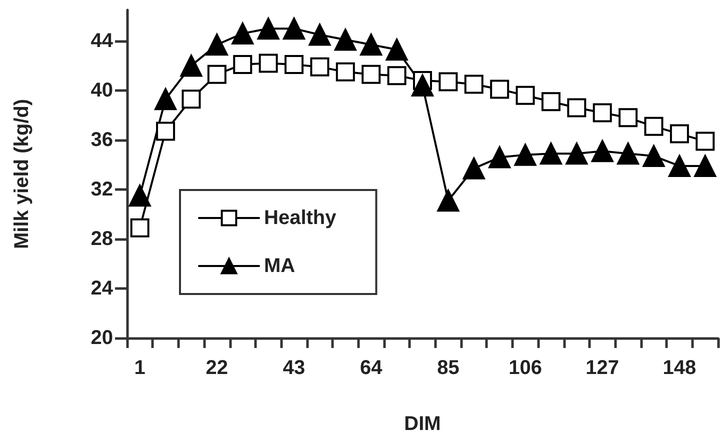 This screenshot has width=720, height=444. What do you see at coordinates (280, 266) in the screenshot?
I see `legend-label: MA` at bounding box center [280, 266].